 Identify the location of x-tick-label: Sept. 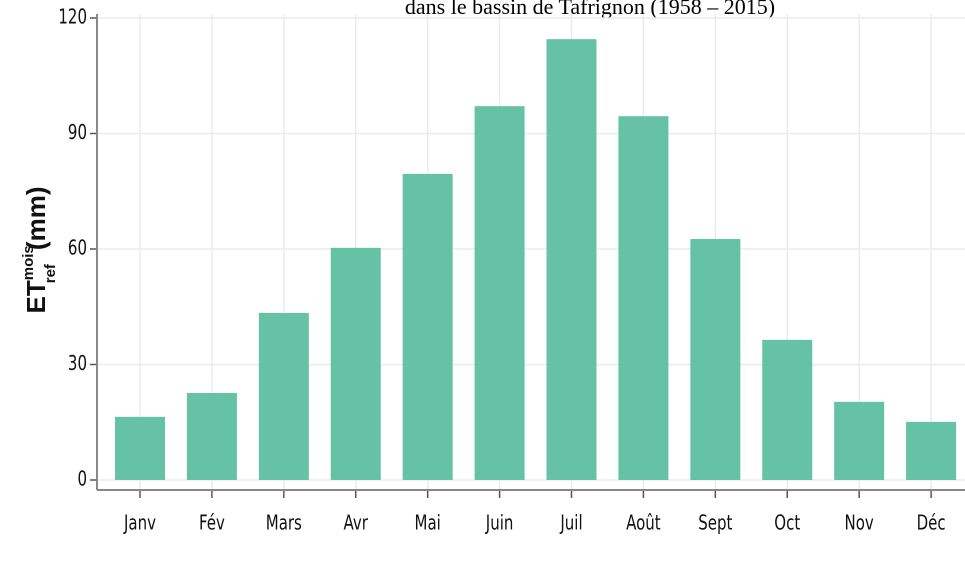
(715, 524).